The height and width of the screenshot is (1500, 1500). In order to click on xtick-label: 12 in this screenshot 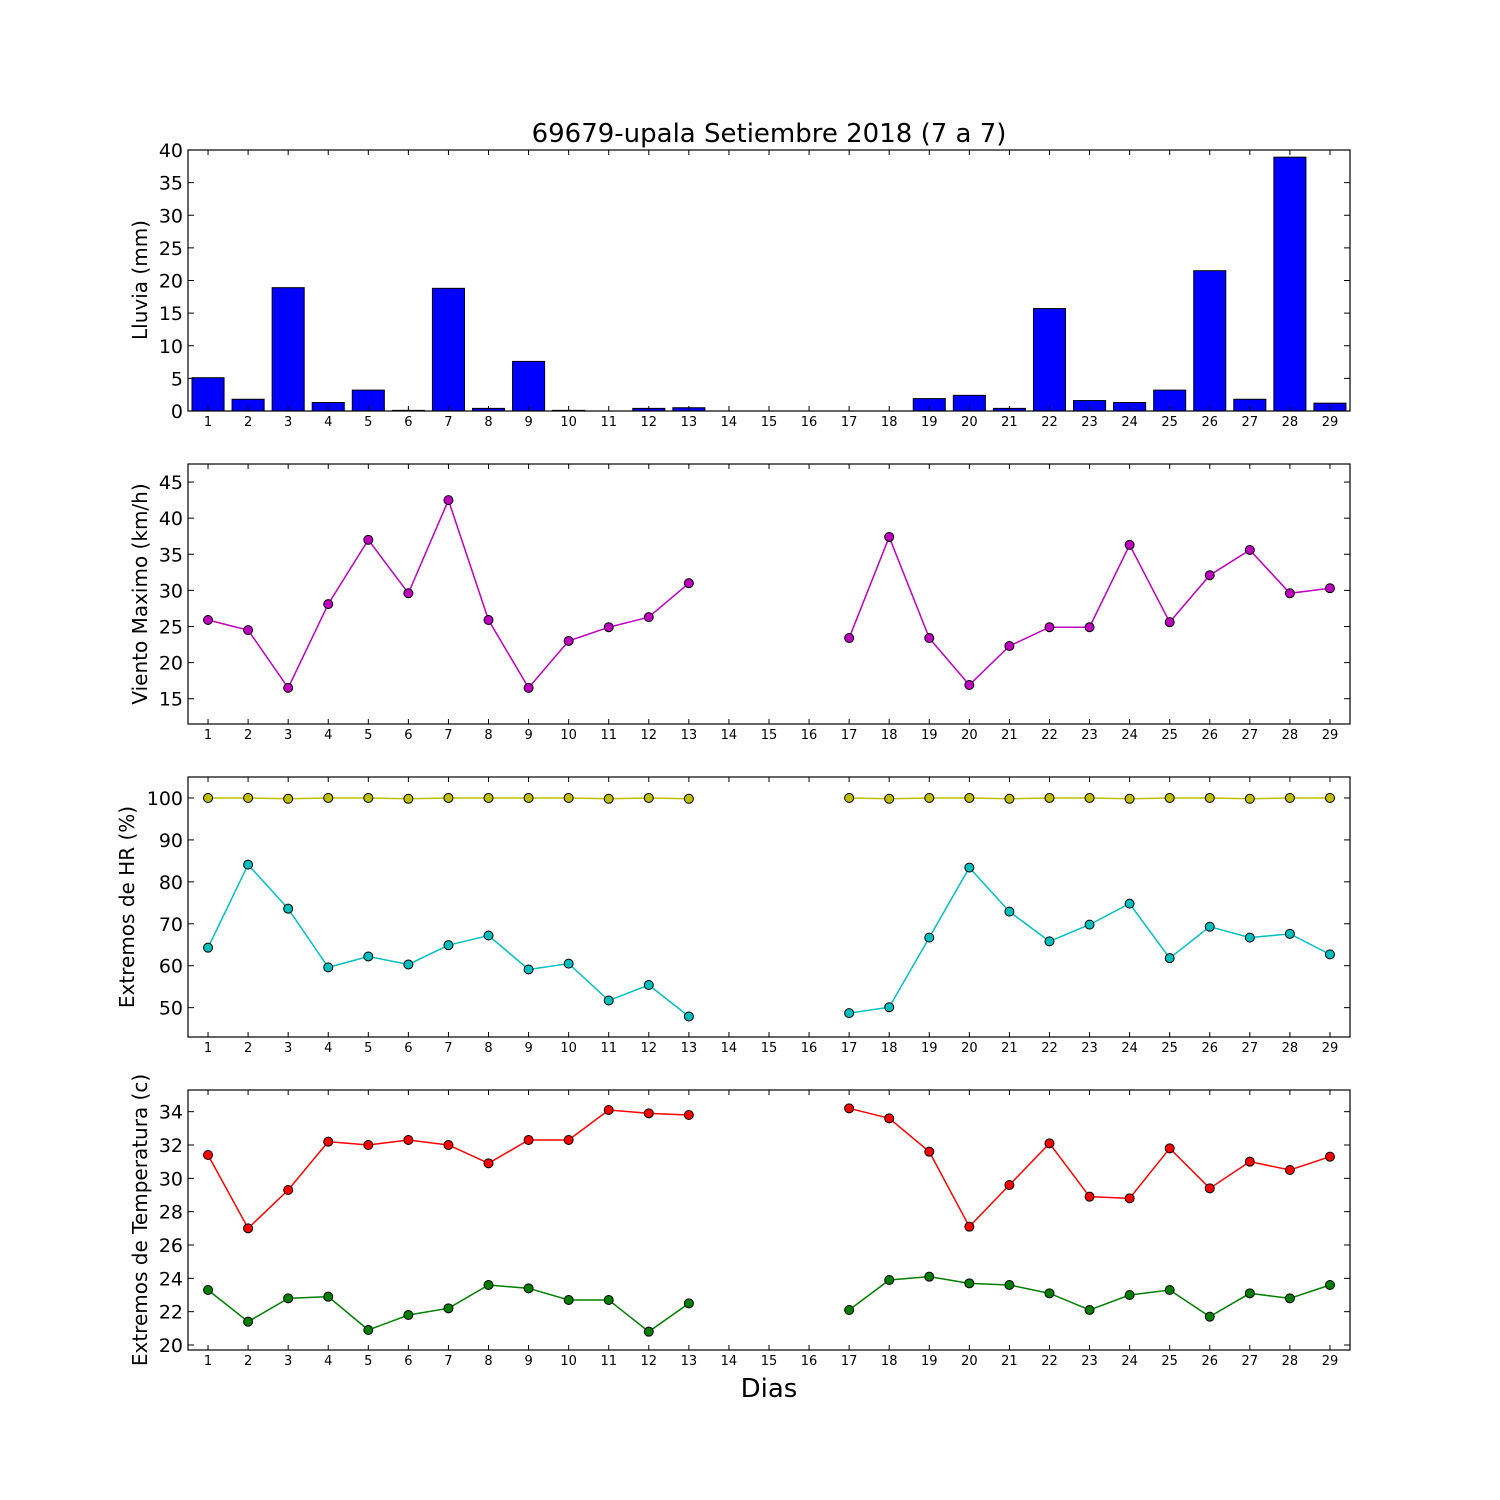, I will do `click(649, 1048)`.